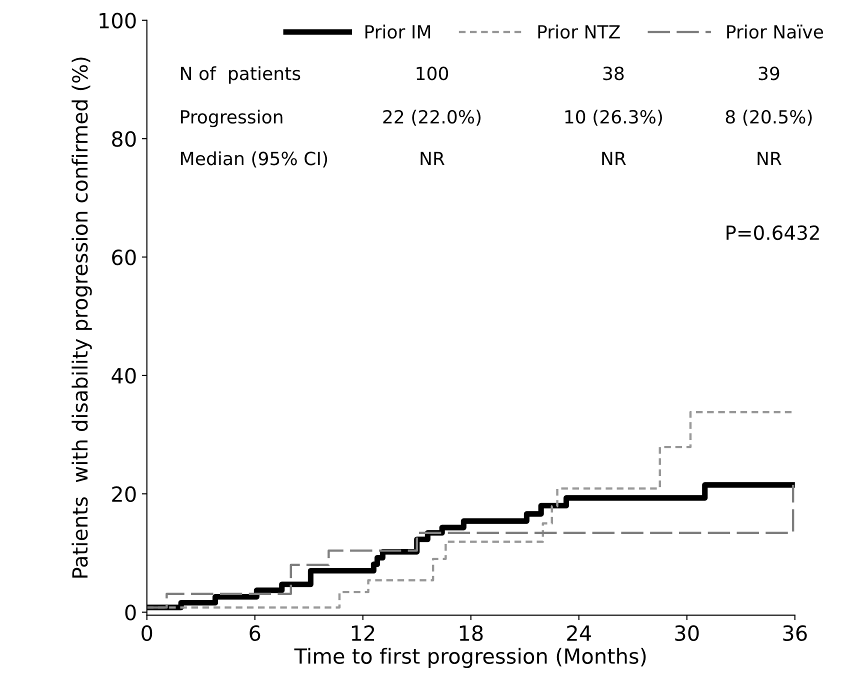 The image size is (864, 676). I want to click on legend-label: Prior NTZ, so click(579, 31).